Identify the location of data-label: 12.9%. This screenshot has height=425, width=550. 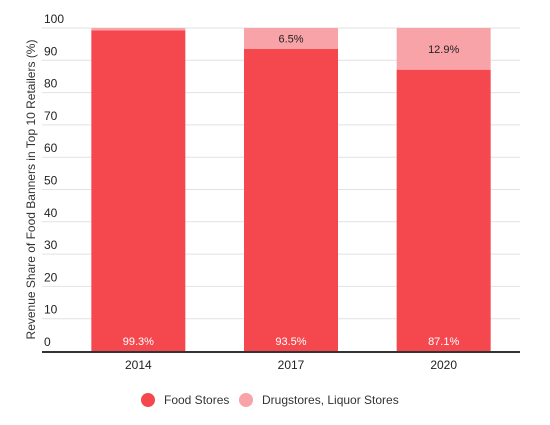
(443, 50).